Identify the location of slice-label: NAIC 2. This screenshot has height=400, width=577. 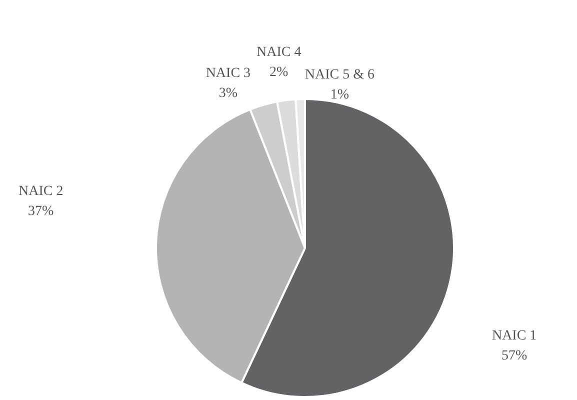
(41, 192).